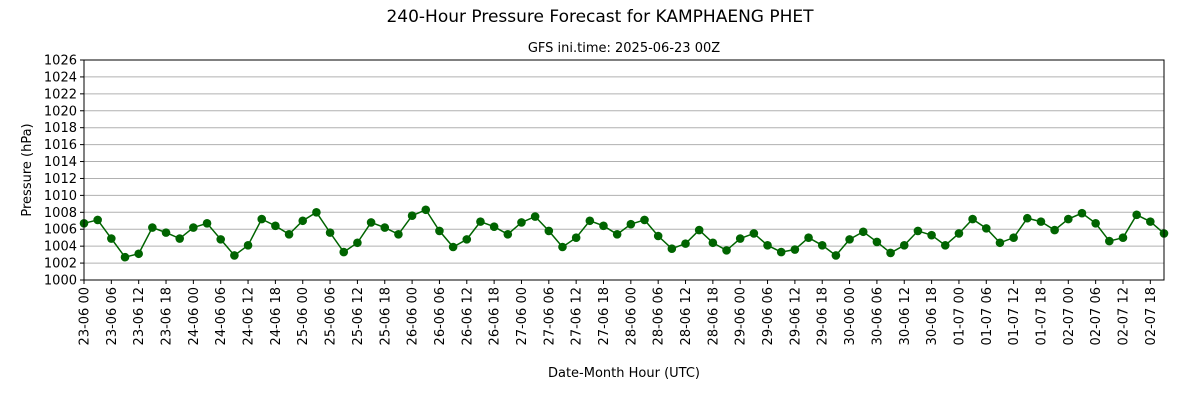  I want to click on x-tick-label: 30-06 00, so click(850, 316).